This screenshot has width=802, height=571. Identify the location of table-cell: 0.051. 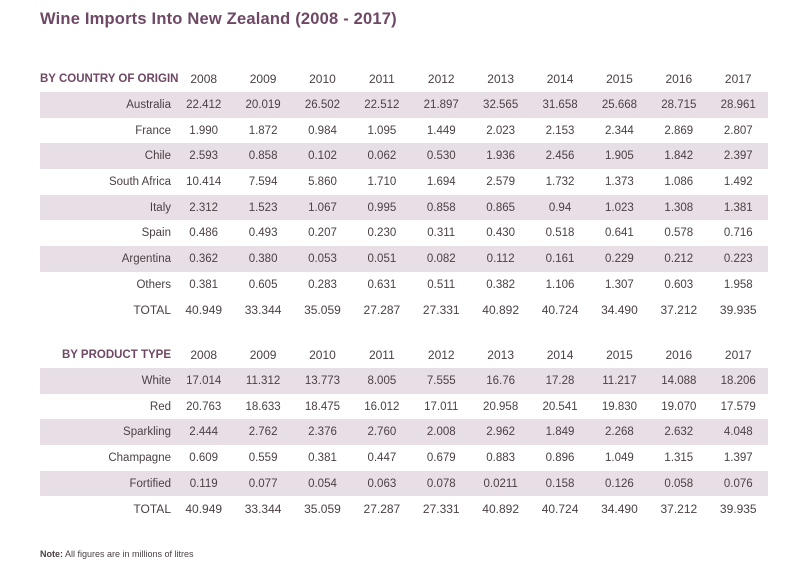
(382, 259).